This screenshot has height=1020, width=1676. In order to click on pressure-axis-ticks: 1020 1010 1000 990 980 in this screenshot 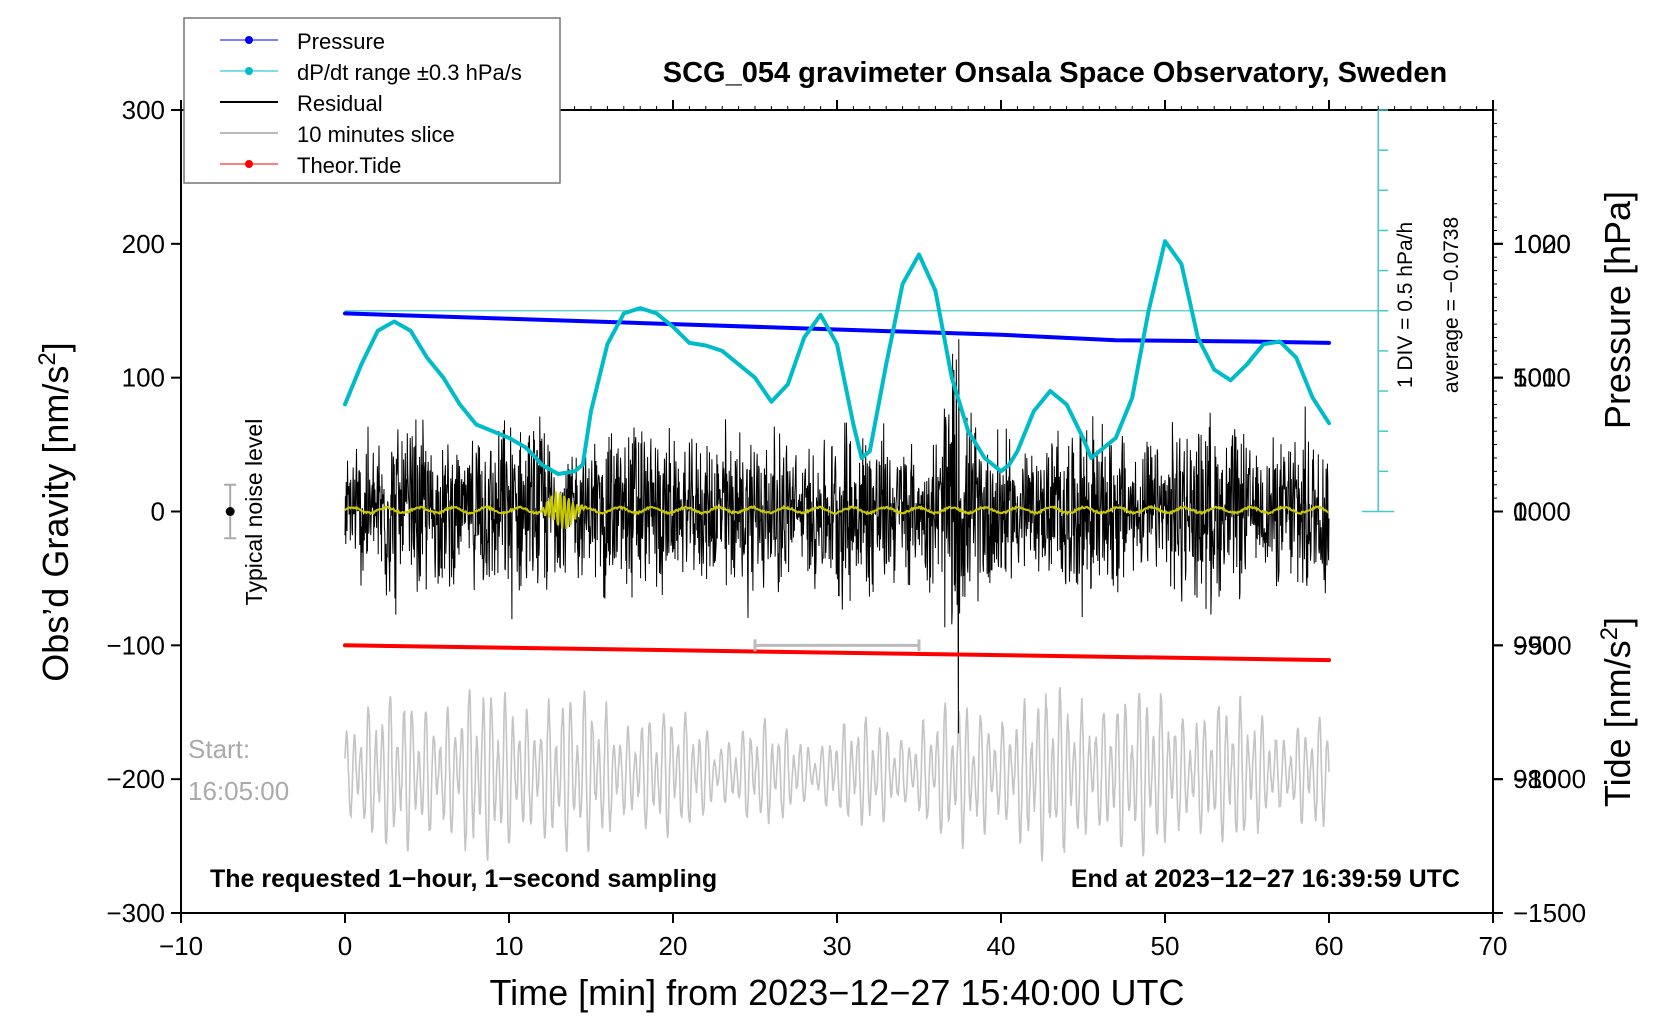, I will do `click(1532, 451)`.